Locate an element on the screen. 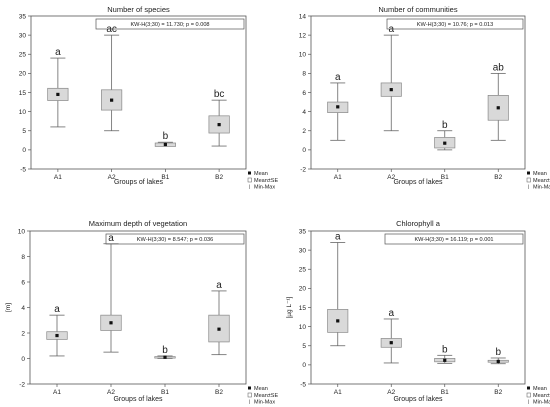 This screenshot has width=550, height=407. y-tick-label: 2 is located at coordinates (304, 131).